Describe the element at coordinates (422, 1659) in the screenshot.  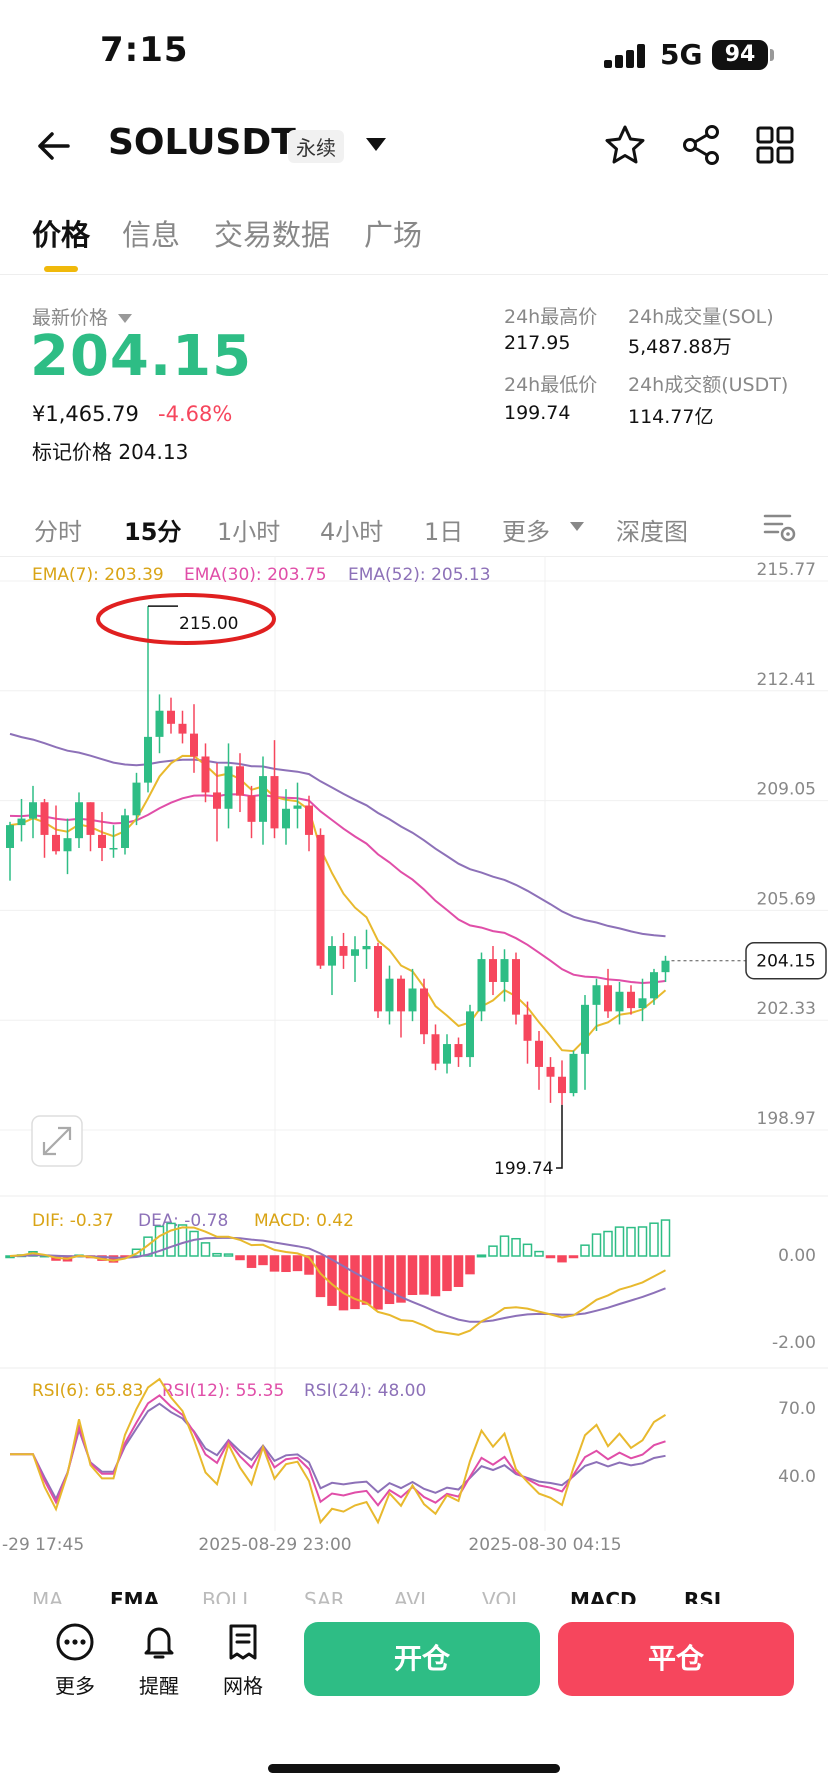
I see `open-position-button: 开仓` at that location.